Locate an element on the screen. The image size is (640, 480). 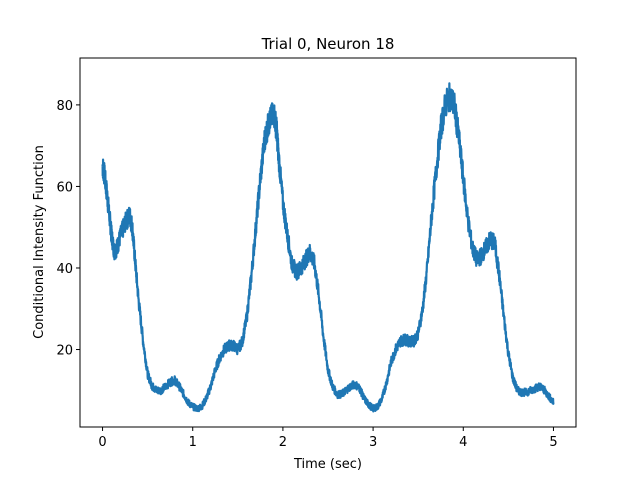
x-tick-label: 5 is located at coordinates (553, 442).